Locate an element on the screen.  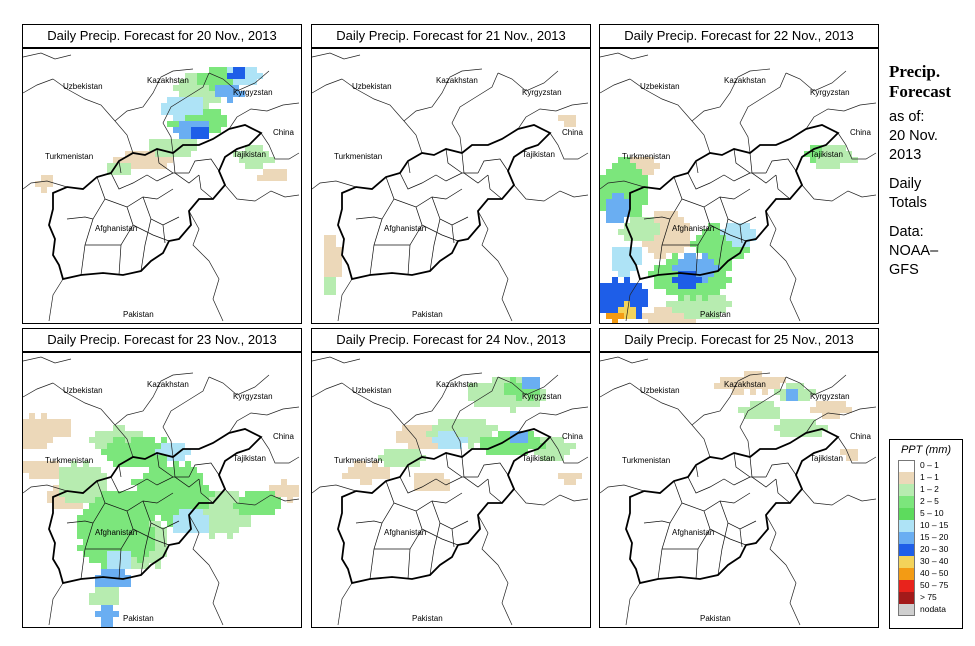
afghanistan-border is located at coordinates (155, 202).